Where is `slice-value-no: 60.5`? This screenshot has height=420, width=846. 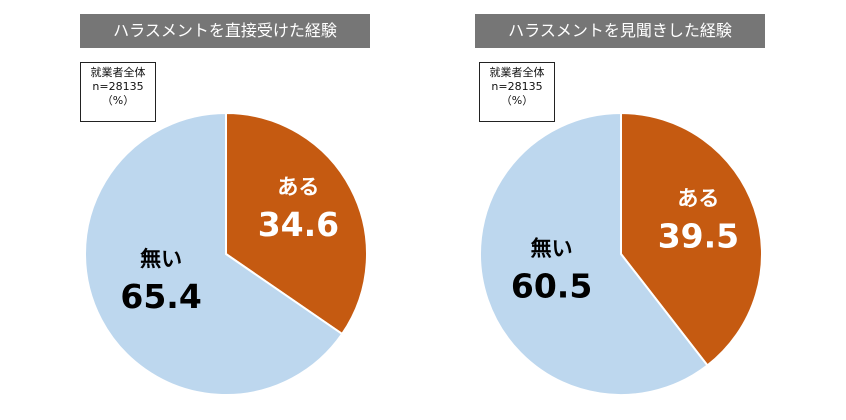 slice-value-no: 60.5 is located at coordinates (551, 286).